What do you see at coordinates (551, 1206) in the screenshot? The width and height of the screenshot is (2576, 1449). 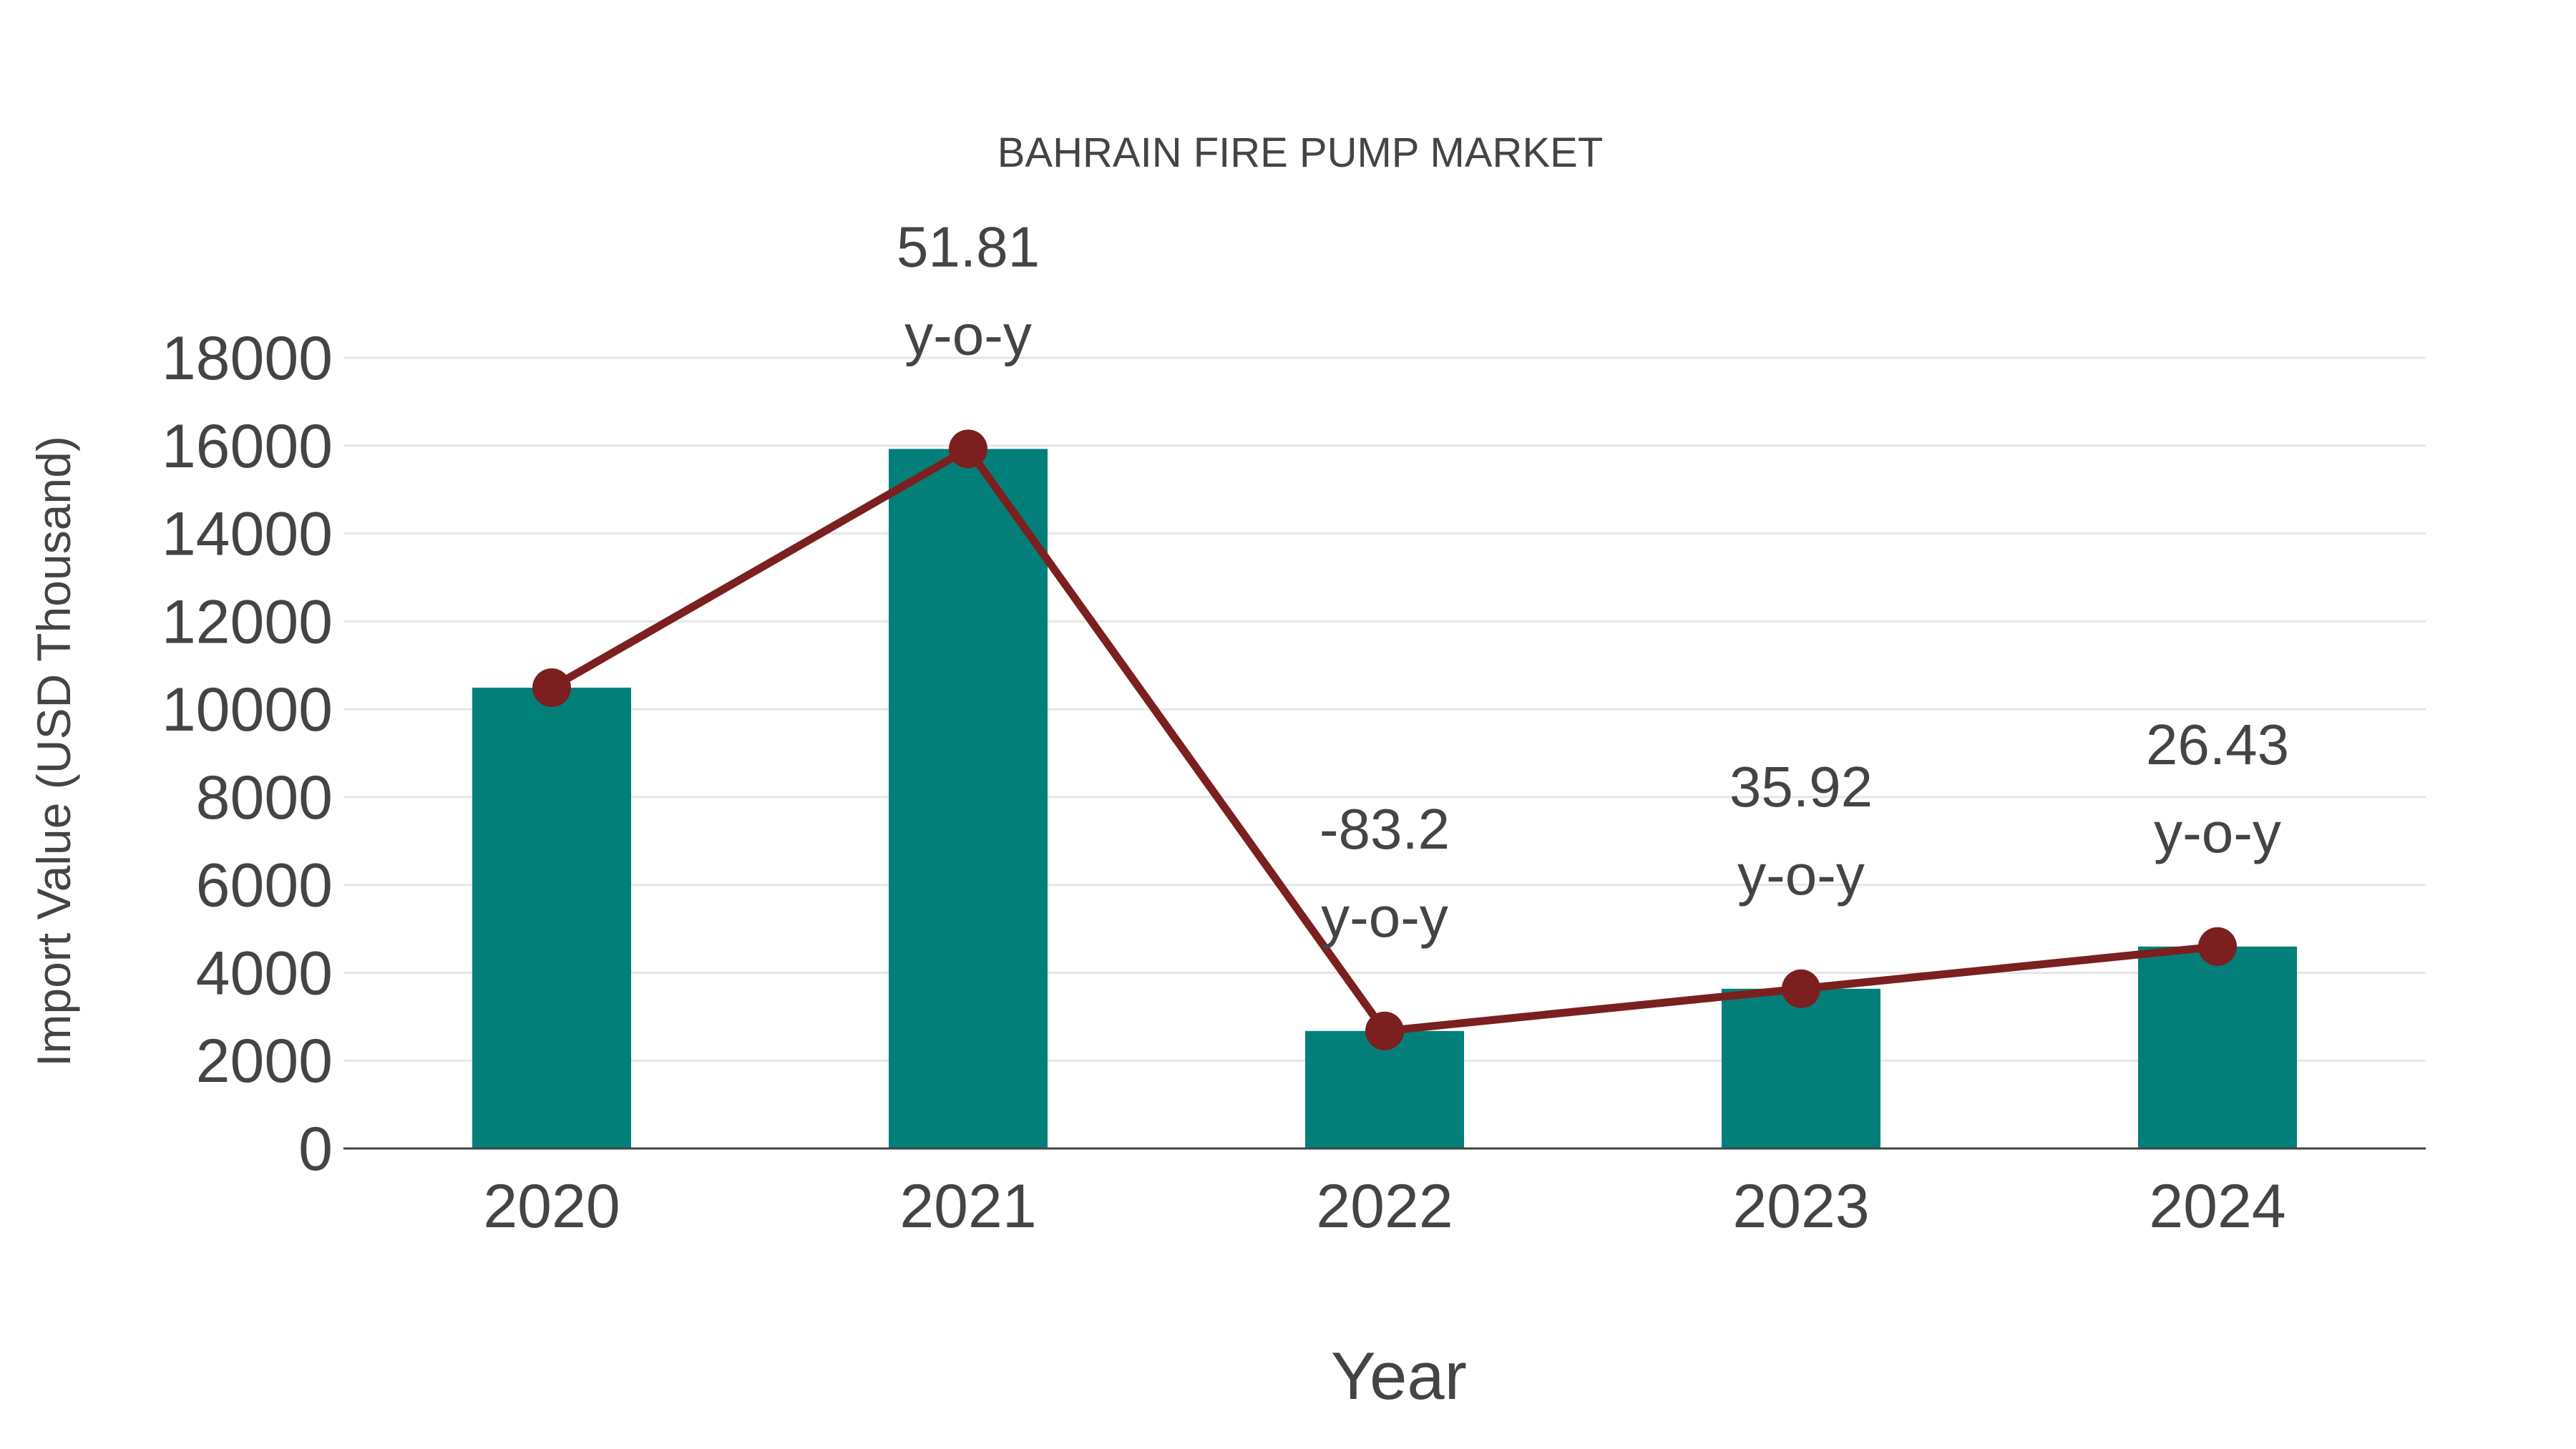 I see `x-tick-label: 2020` at bounding box center [551, 1206].